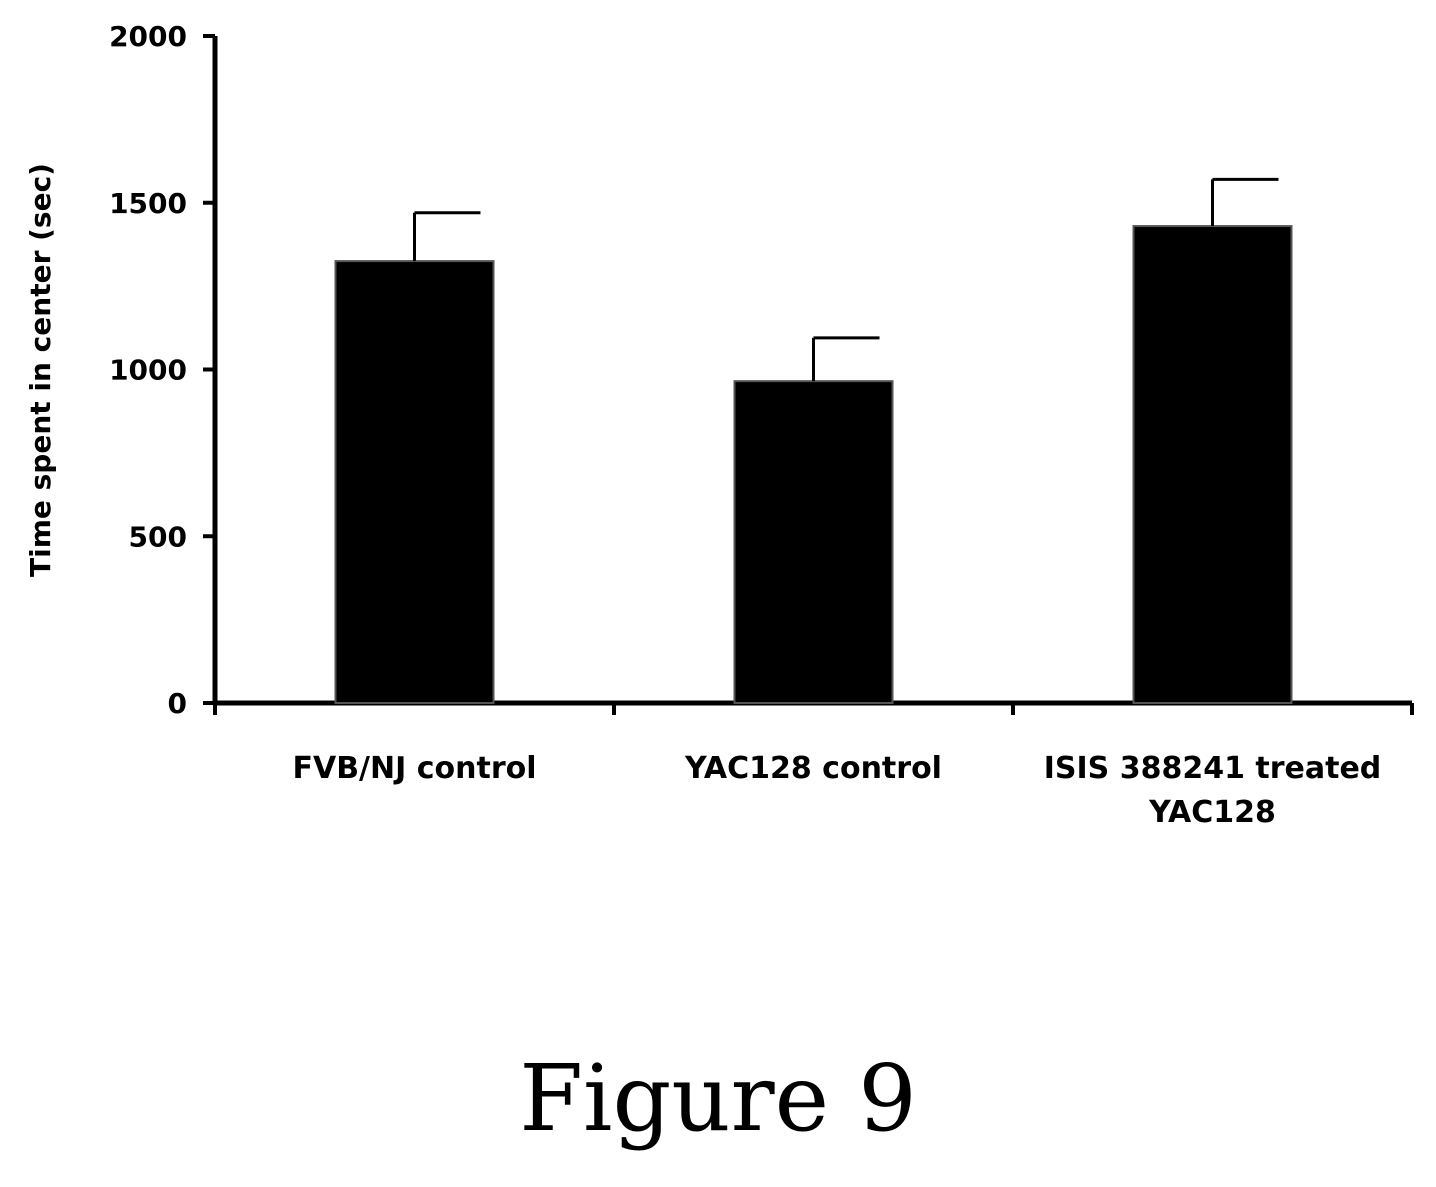  What do you see at coordinates (813, 707) in the screenshot?
I see `x-axis` at bounding box center [813, 707].